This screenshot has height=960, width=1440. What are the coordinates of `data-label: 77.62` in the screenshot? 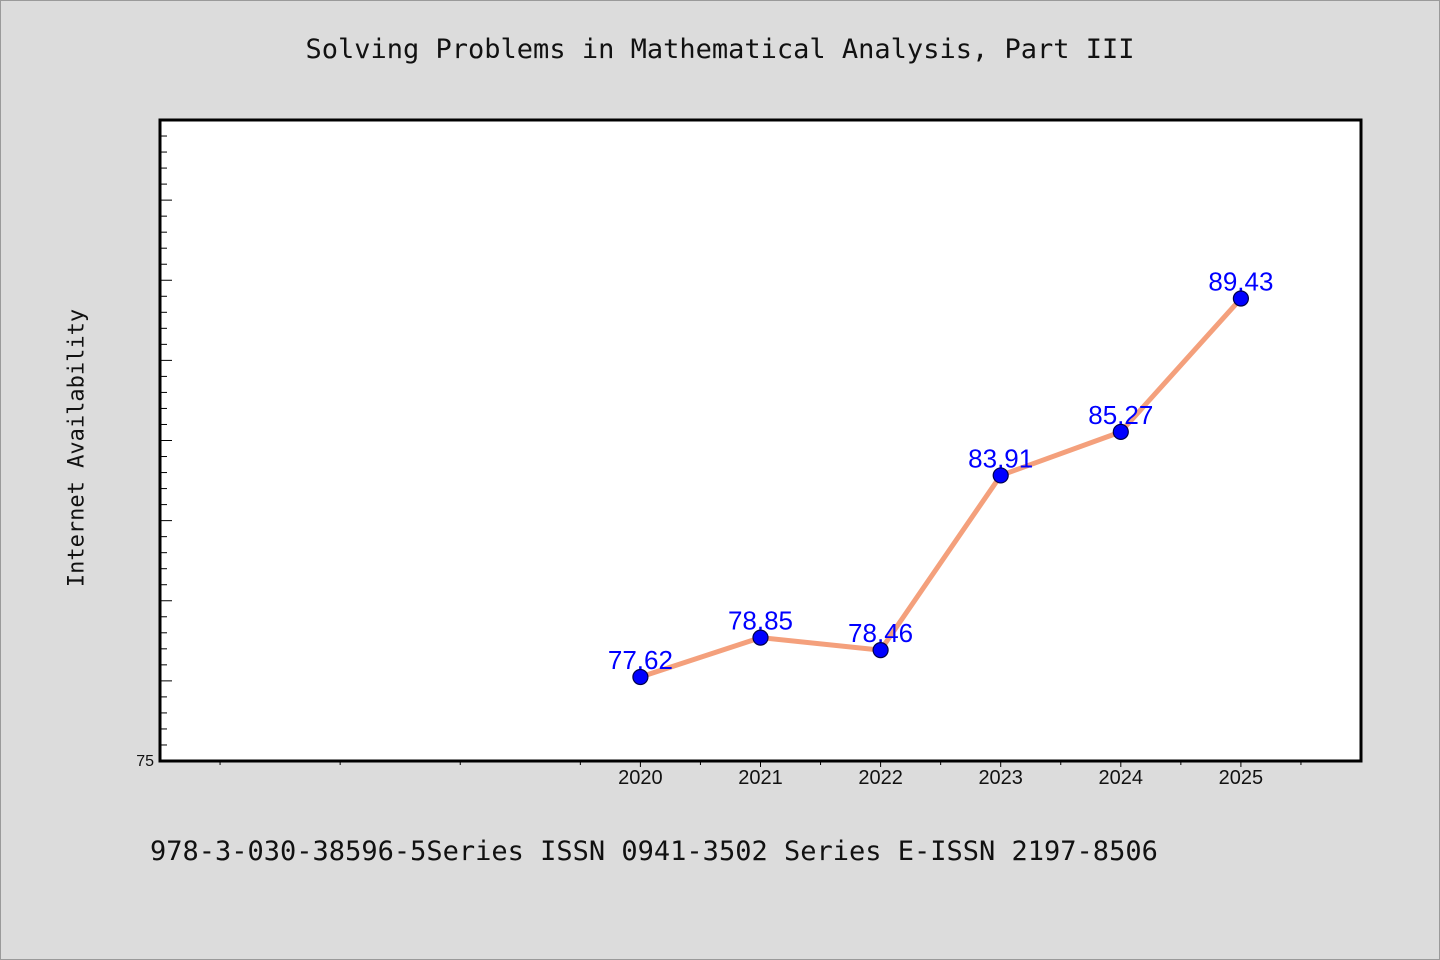 It's located at (640, 660).